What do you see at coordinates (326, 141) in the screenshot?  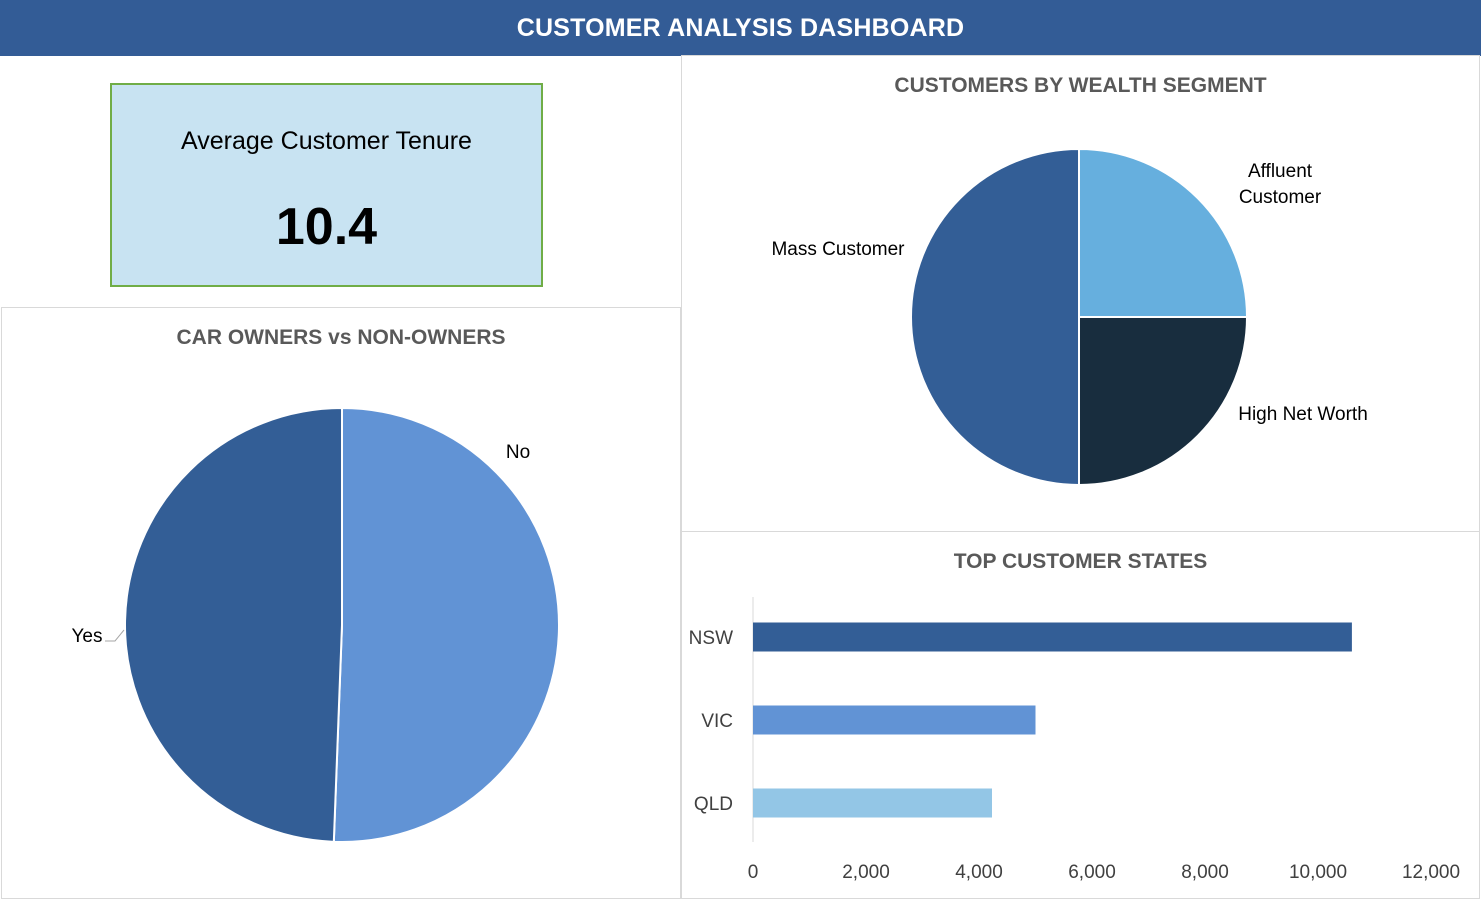 I see `kpi-label: Average Customer Tenure` at bounding box center [326, 141].